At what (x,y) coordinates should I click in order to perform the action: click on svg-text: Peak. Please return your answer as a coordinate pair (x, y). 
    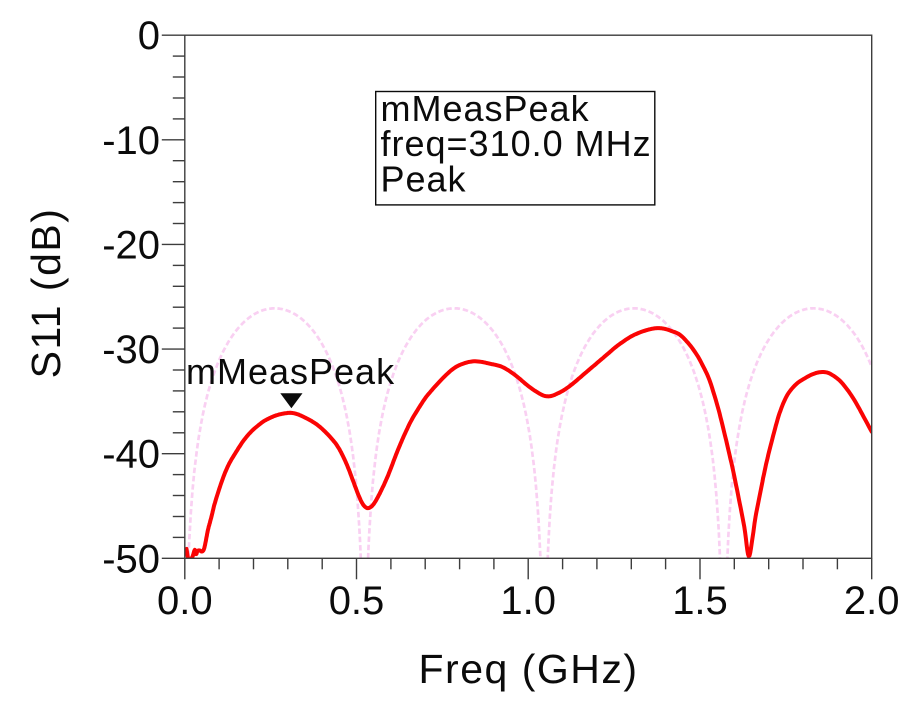
    Looking at the image, I should click on (424, 179).